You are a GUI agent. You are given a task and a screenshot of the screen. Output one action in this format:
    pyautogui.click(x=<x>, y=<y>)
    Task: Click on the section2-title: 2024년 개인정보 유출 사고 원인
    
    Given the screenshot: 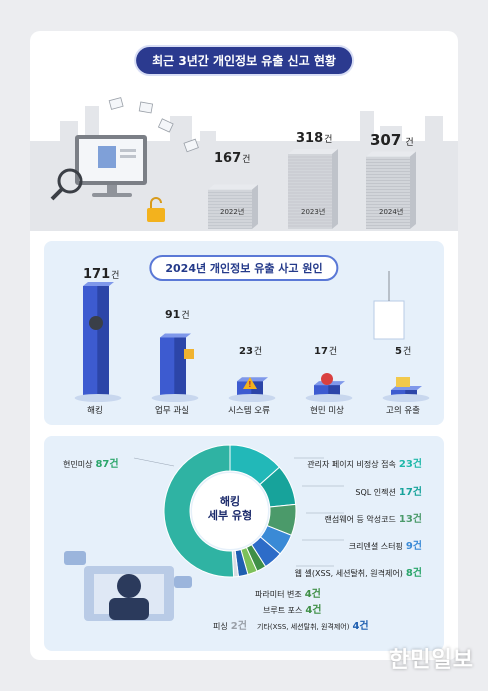 What is the action you would take?
    pyautogui.click(x=244, y=268)
    